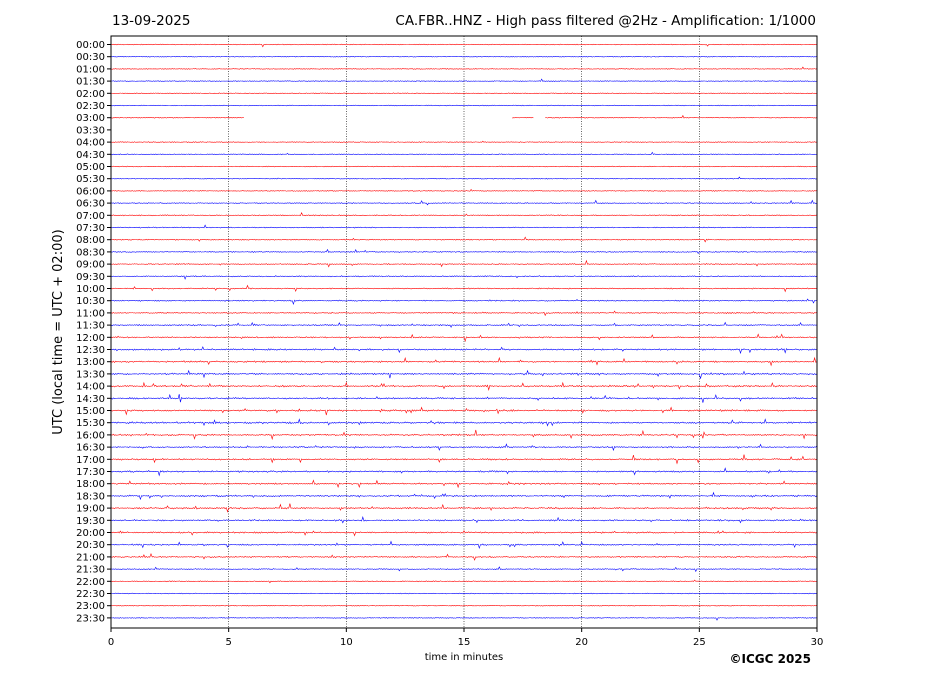 The width and height of the screenshot is (927, 696). Describe the element at coordinates (770, 659) in the screenshot. I see `copyright-label: ©ICGC 2025` at that location.